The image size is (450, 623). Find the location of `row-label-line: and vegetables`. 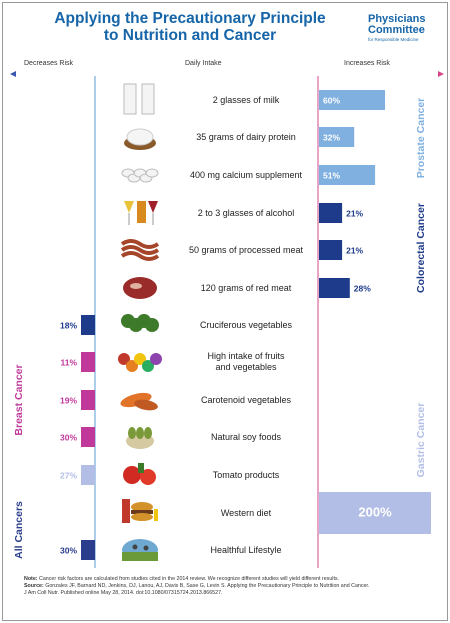

row-label-line: and vegetables is located at coordinates (246, 367).